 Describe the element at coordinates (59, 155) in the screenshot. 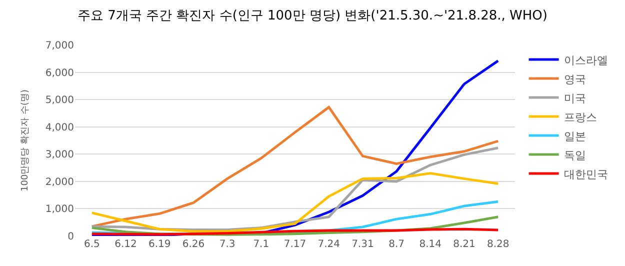

I see `y-tick-label: 3,000` at that location.